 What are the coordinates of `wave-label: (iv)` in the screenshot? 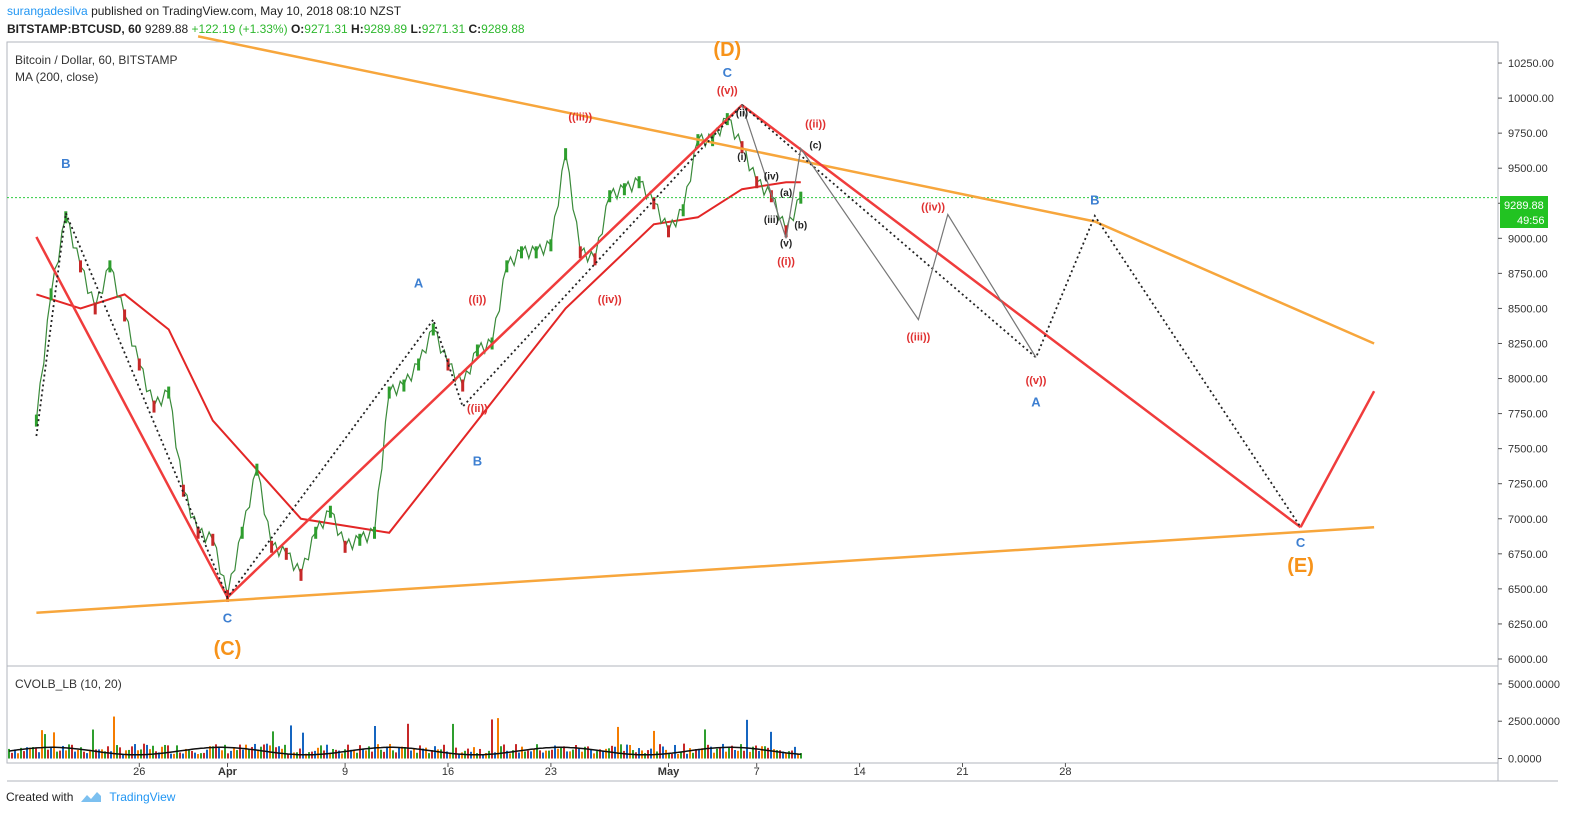 It's located at (771, 176).